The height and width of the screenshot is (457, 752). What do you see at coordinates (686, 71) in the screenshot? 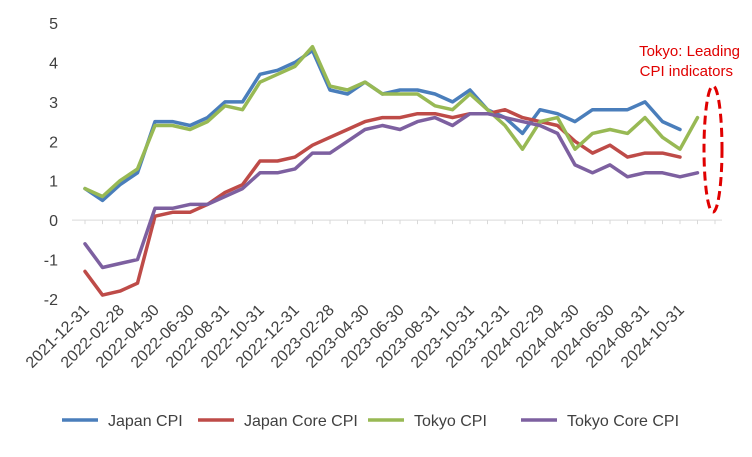
I see `annotation-line-2: CPI indicators` at bounding box center [686, 71].